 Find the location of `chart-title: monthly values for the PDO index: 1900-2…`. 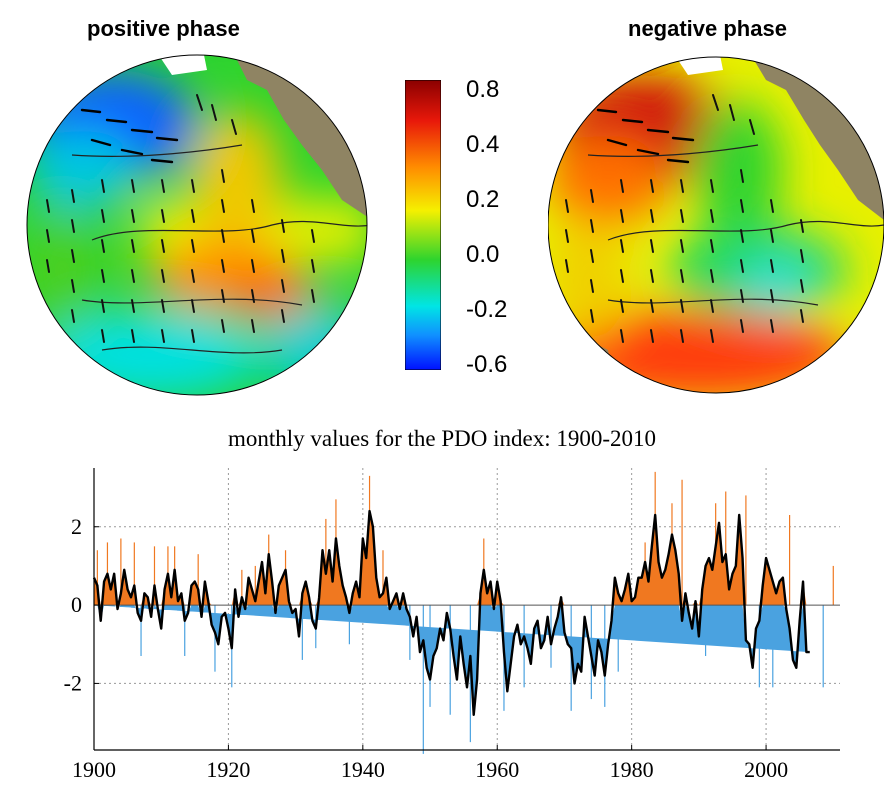

chart-title: monthly values for the PDO index: 1900-2… is located at coordinates (441, 438).